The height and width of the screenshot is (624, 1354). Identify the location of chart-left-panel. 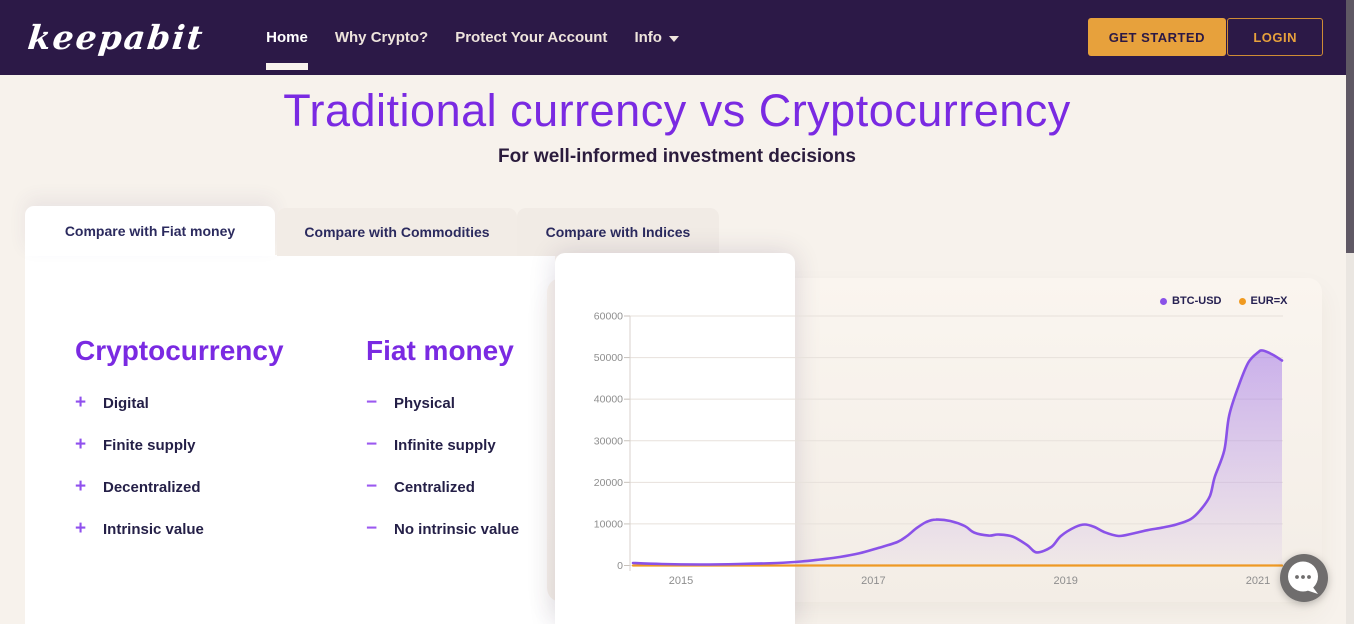
(675, 438).